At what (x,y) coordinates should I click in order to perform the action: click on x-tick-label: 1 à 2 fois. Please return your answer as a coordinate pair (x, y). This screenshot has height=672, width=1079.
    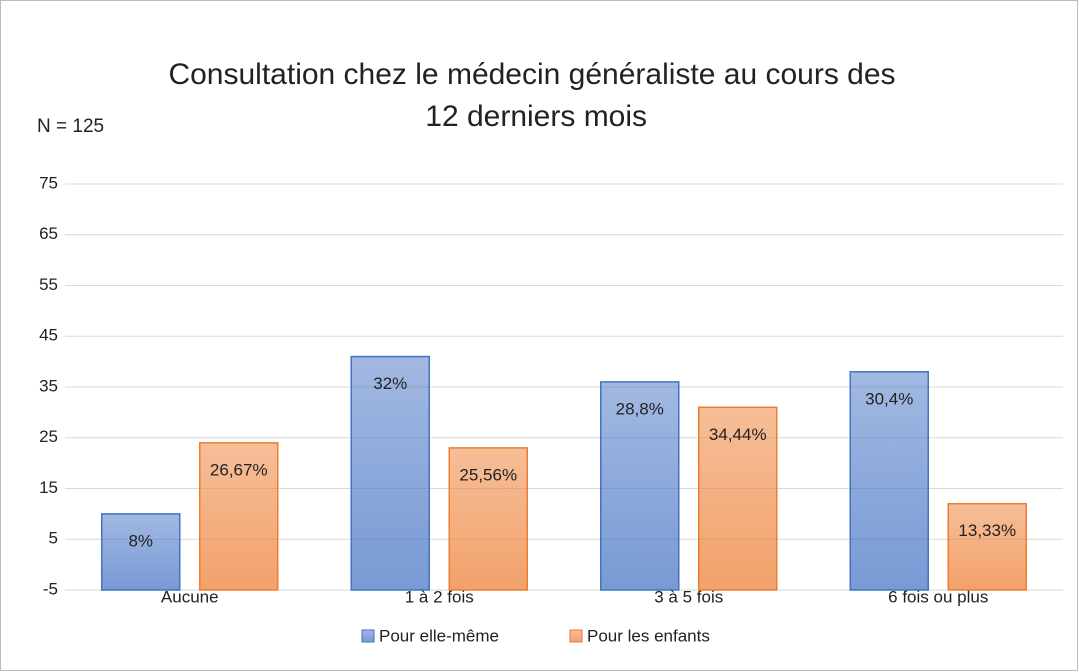
    Looking at the image, I should click on (439, 596).